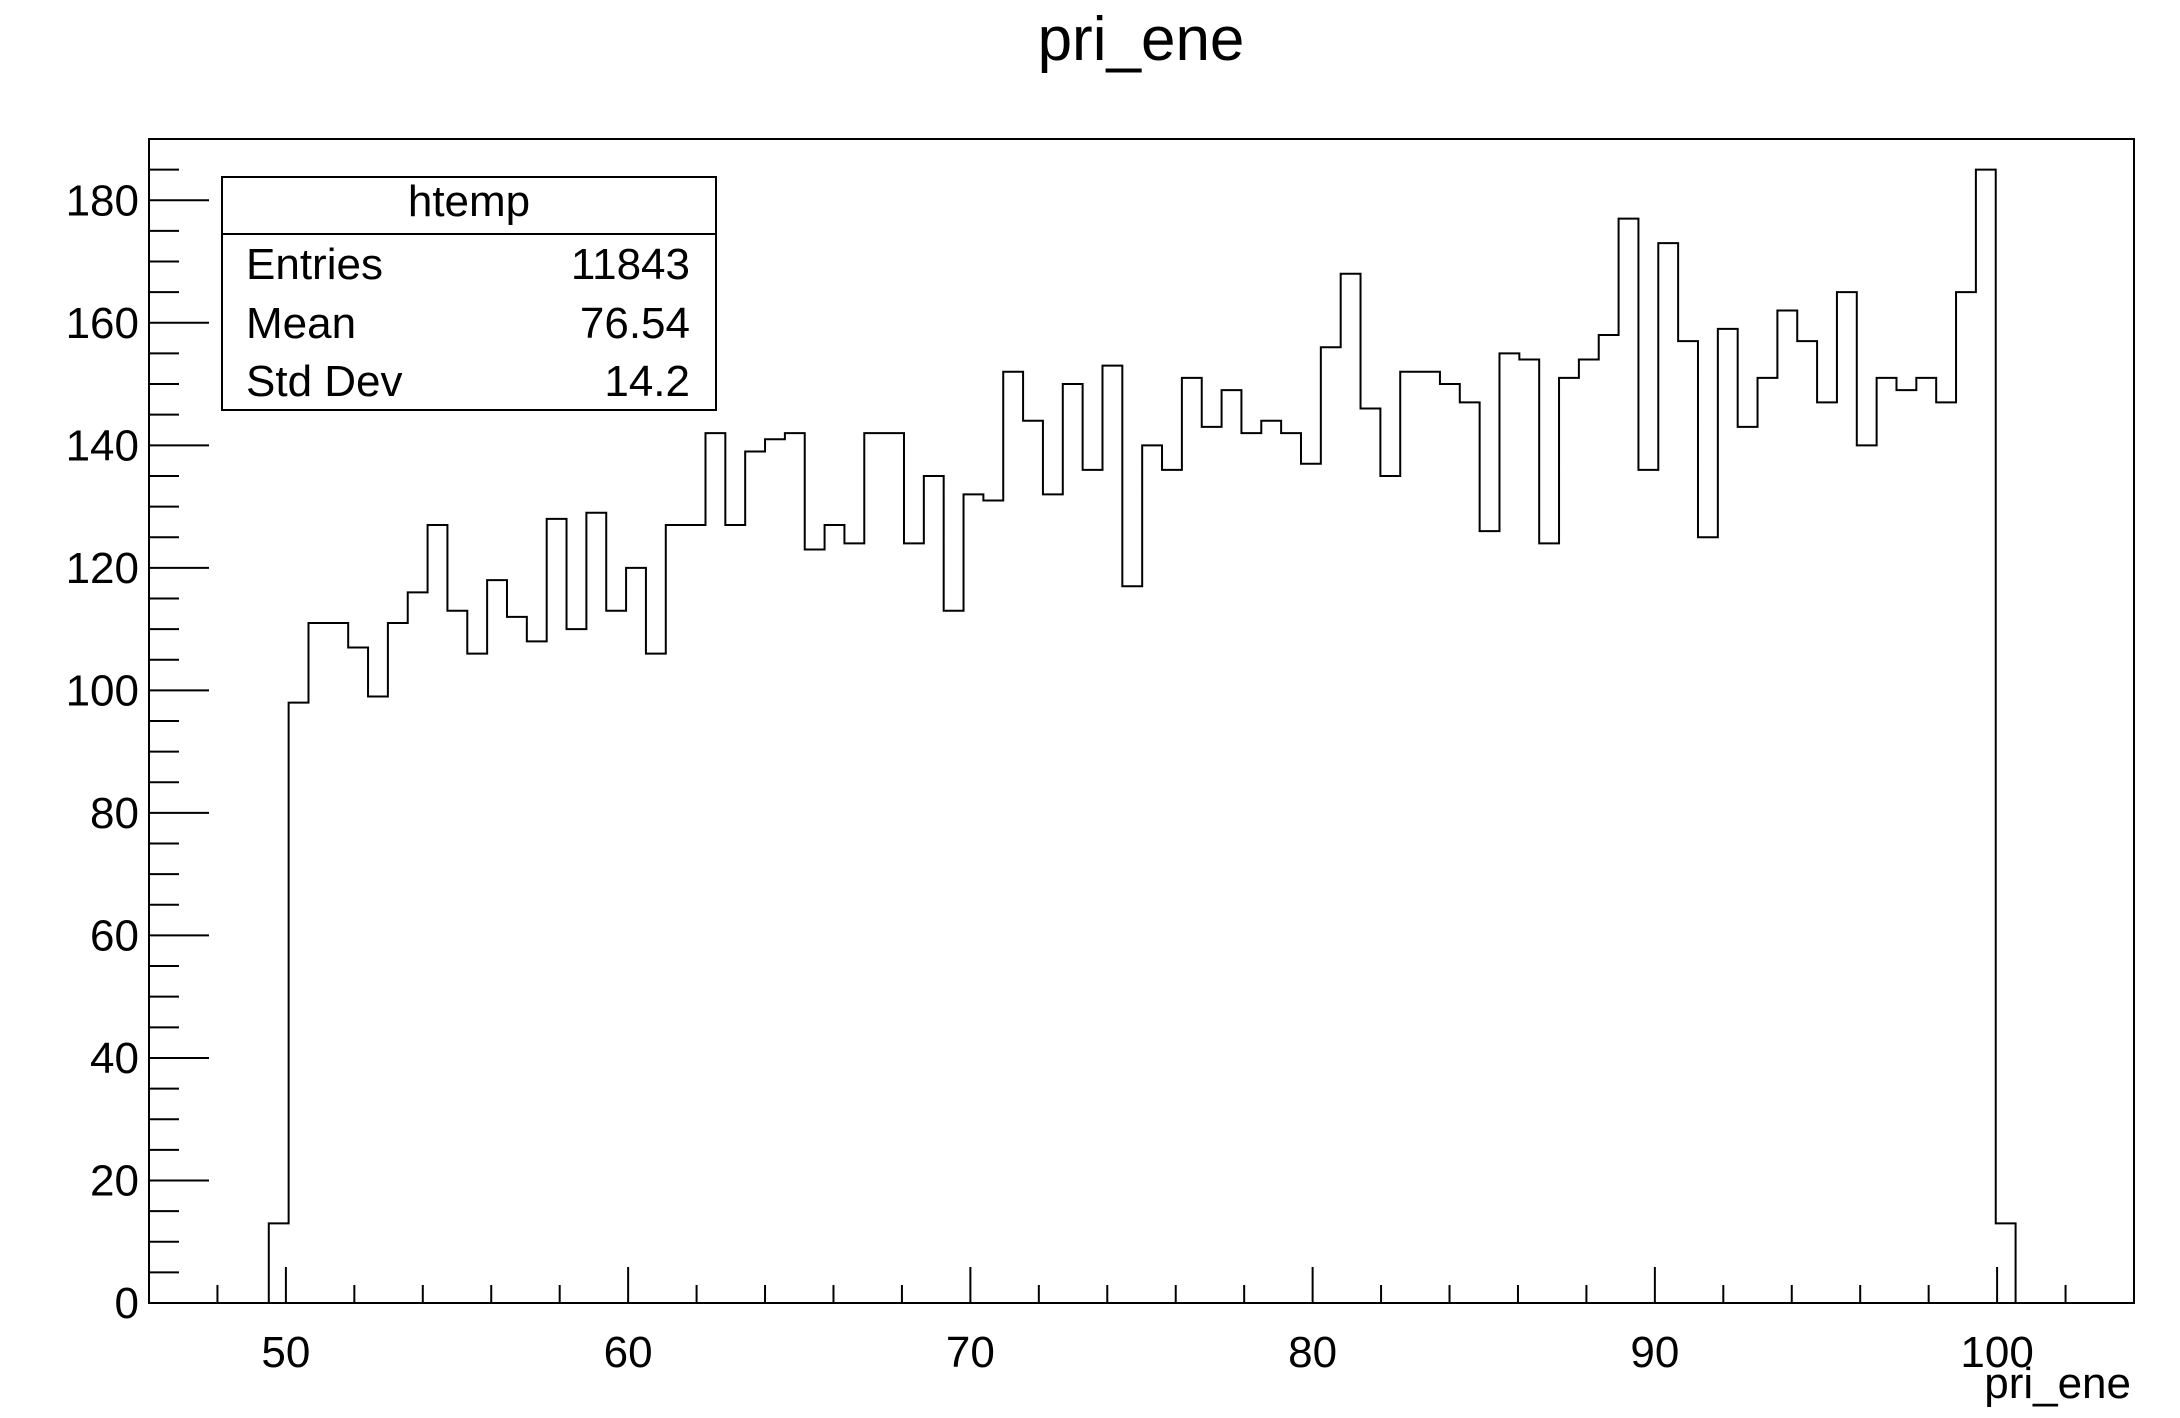 This screenshot has height=1418, width=2180. Describe the element at coordinates (630, 264) in the screenshot. I see `stats-entries-value: 11843` at that location.